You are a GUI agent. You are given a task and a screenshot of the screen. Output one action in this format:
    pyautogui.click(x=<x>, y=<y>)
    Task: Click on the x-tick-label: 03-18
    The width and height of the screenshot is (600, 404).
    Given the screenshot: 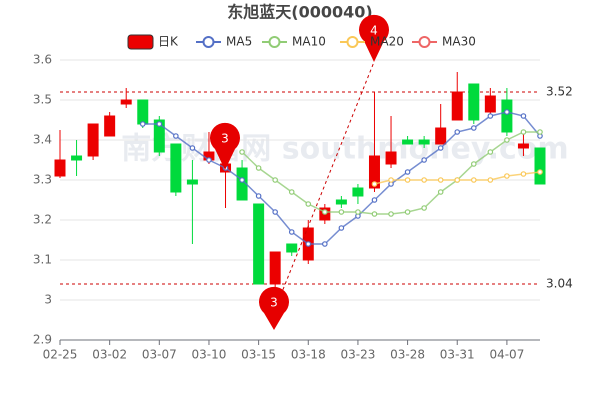 What is the action you would take?
    pyautogui.click(x=308, y=355)
    